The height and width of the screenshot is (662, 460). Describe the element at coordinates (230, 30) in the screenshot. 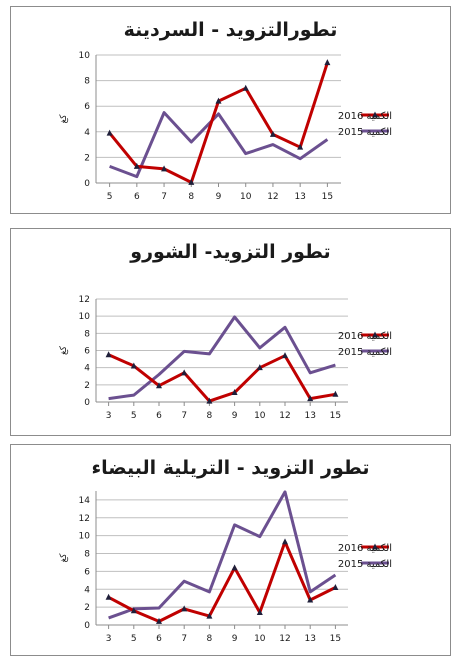

I see `chart-title: تطورالتزويد - السردينة` at that location.